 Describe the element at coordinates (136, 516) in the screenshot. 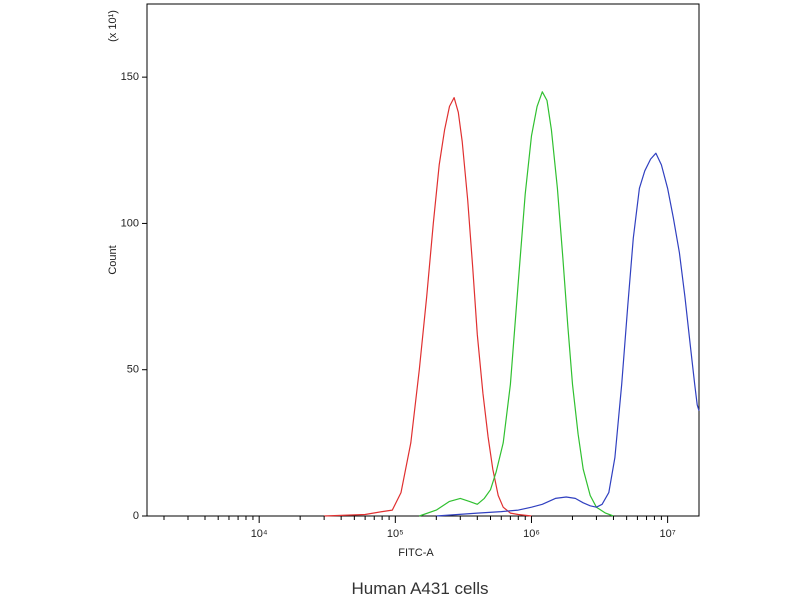

I see `y-tick-label: 0` at that location.